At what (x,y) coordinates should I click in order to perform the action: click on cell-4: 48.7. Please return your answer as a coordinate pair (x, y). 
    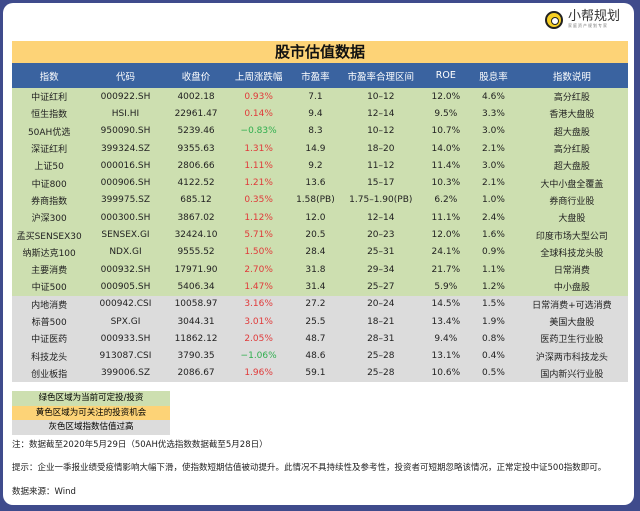
    Looking at the image, I should click on (315, 339).